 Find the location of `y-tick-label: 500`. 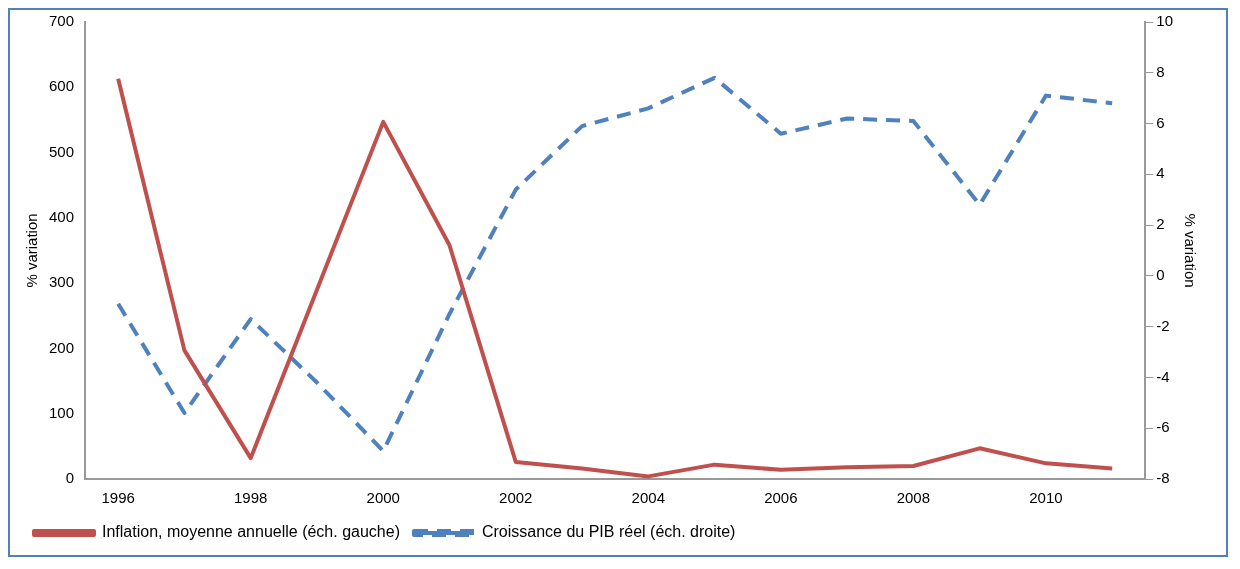

y-tick-label: 500 is located at coordinates (62, 151).